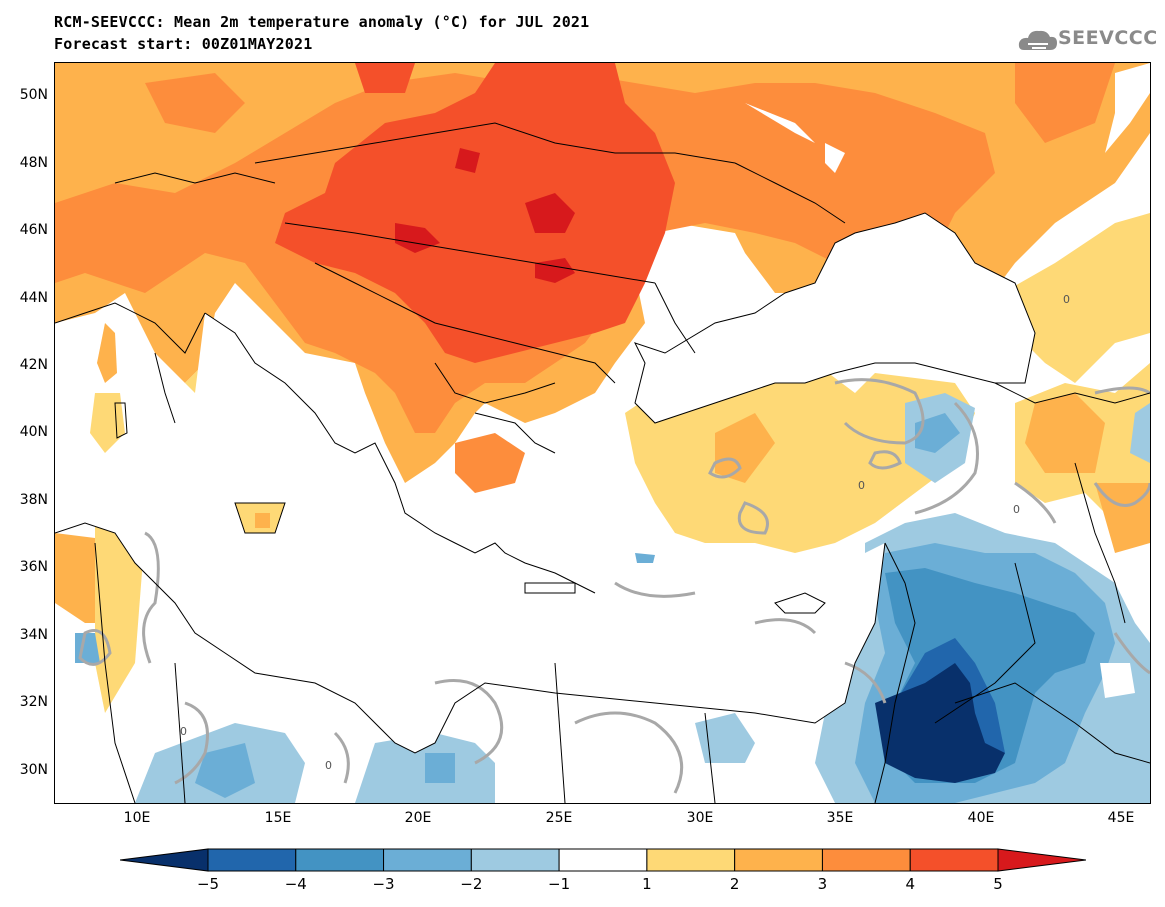 The height and width of the screenshot is (907, 1165). I want to click on y-tick-label: 46N, so click(33, 230).